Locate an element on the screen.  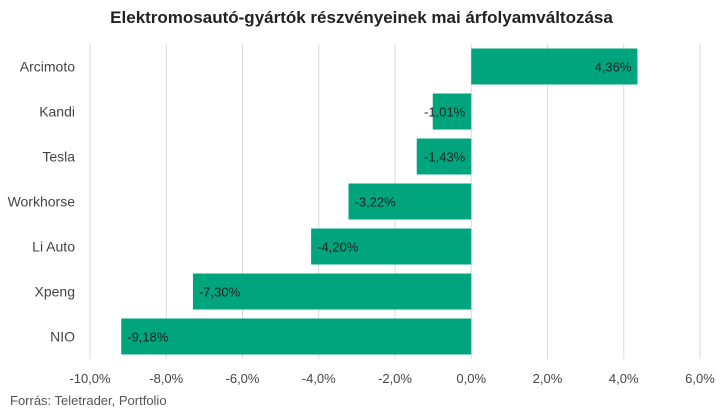
data-label: 4,36% is located at coordinates (613, 67).